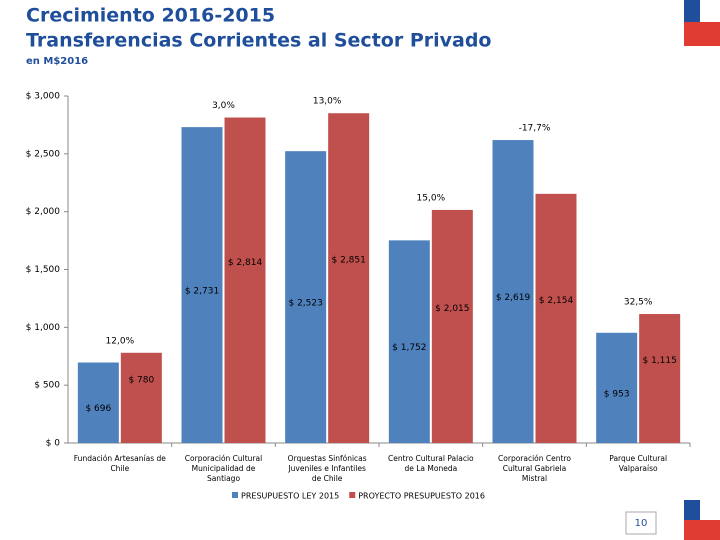  I want to click on value-label: $ 2,851, so click(348, 261).